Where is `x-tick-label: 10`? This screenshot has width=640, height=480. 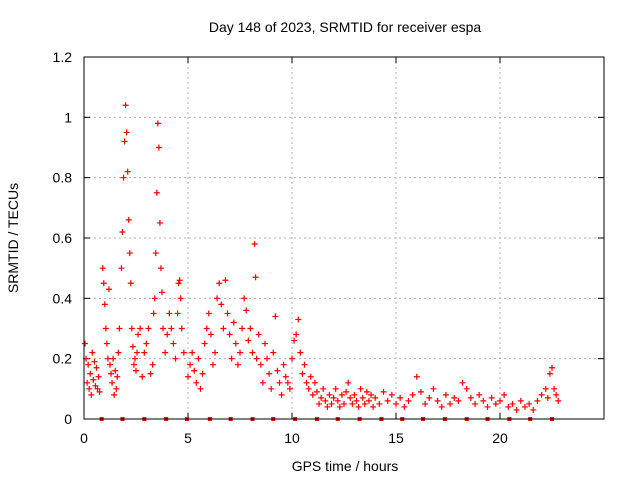
x-tick-label: 10 is located at coordinates (292, 438).